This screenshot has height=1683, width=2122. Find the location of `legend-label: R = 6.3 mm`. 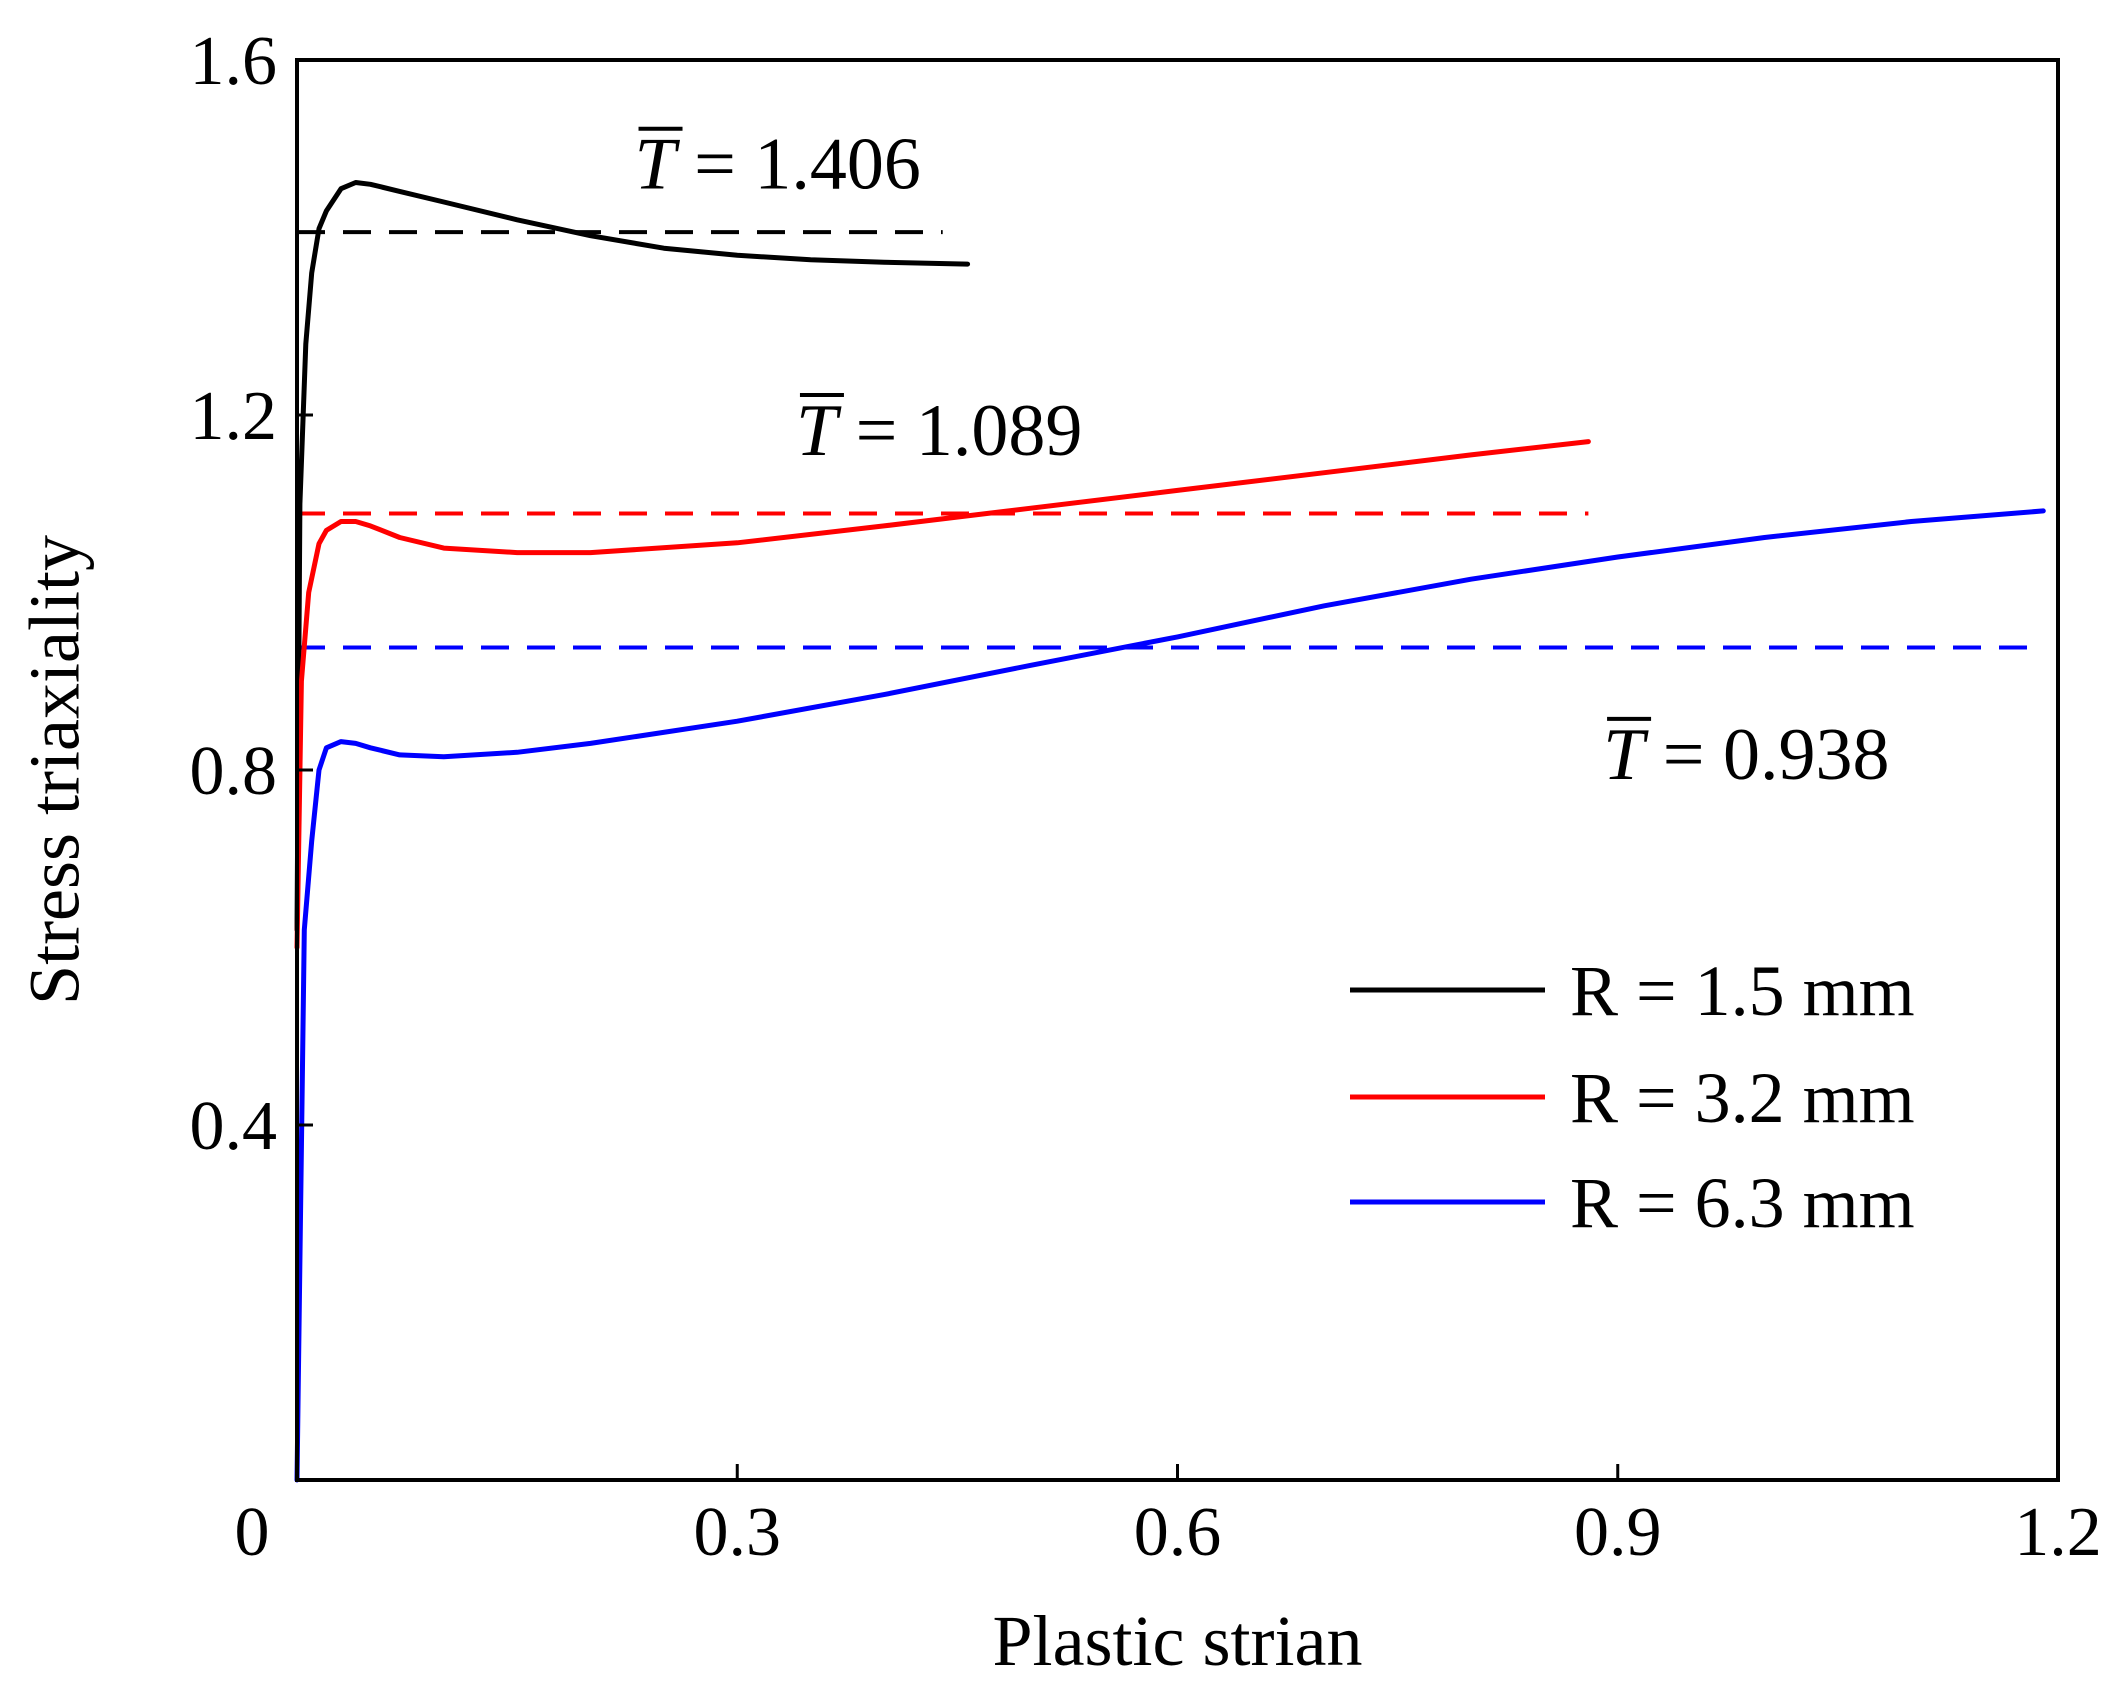

legend-label: R = 6.3 mm is located at coordinates (1742, 1203).